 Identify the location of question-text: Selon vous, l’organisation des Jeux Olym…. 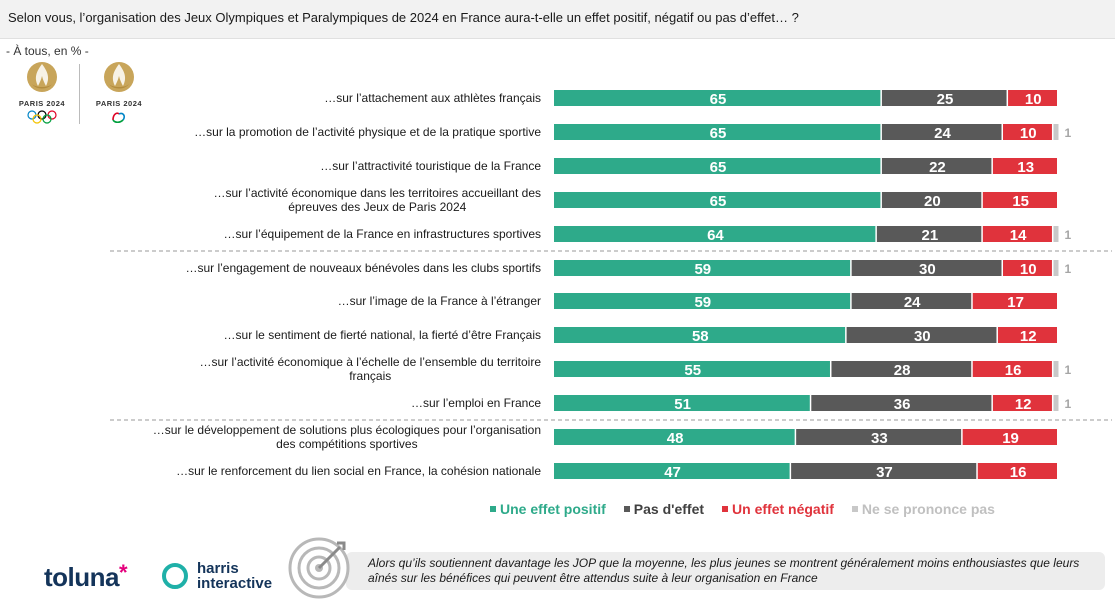
(403, 17).